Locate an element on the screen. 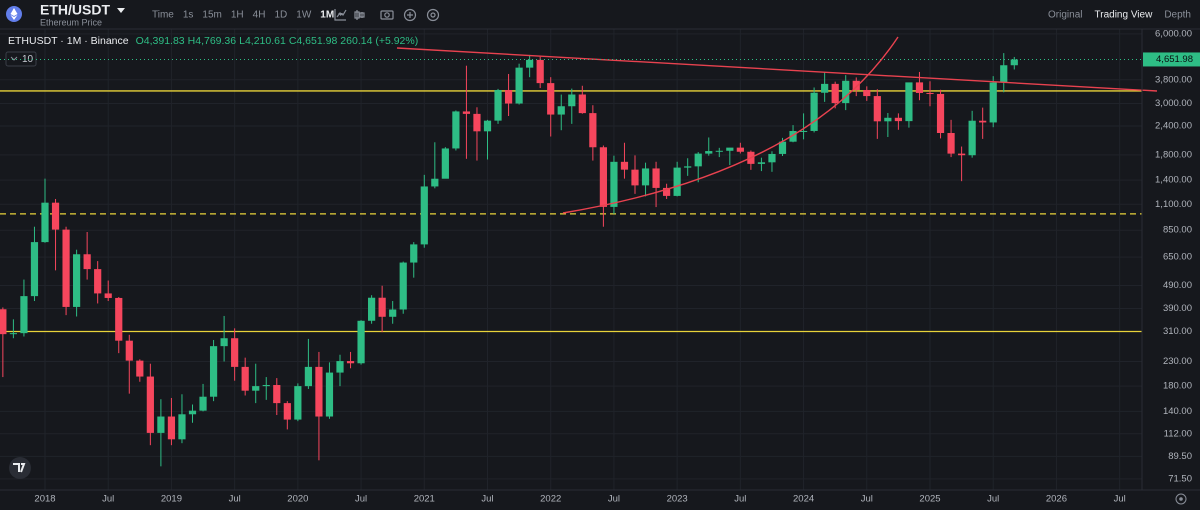 This screenshot has height=510, width=1200. y-tick-label: 112.00 is located at coordinates (1178, 433).